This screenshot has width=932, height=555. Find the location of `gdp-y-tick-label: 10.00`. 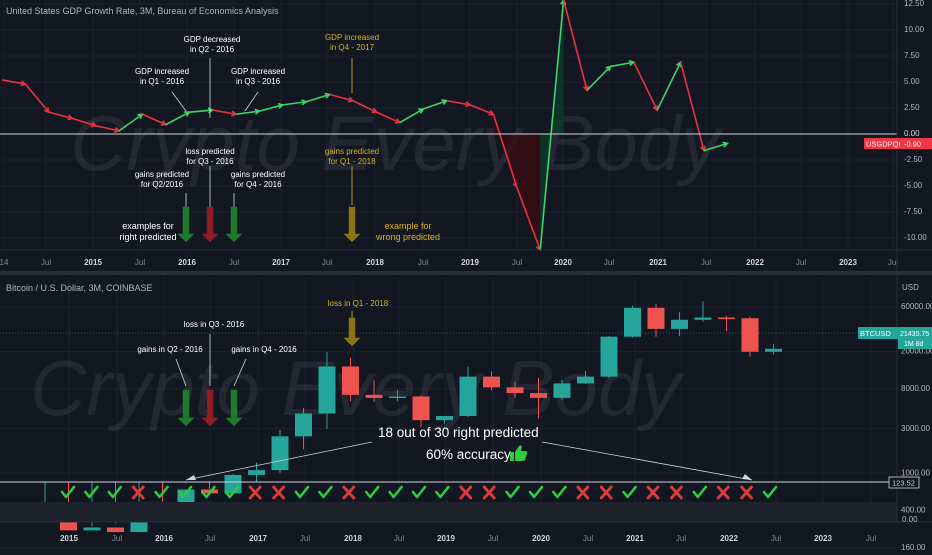

gdp-y-tick-label: 10.00 is located at coordinates (914, 29).